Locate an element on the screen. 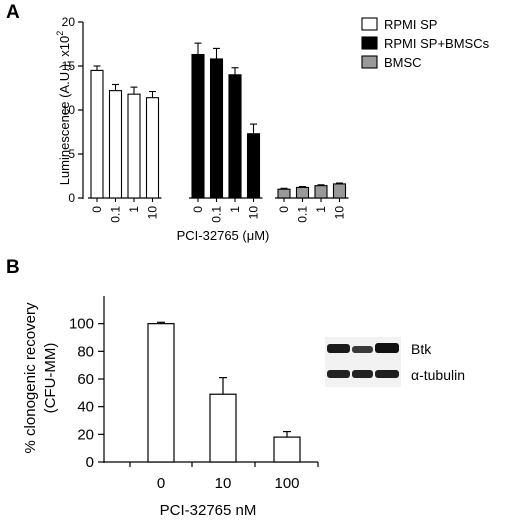 This screenshot has width=520, height=523. chart-a-y-axis-label: Luminescence (A.U.), x102 is located at coordinates (63, 108).